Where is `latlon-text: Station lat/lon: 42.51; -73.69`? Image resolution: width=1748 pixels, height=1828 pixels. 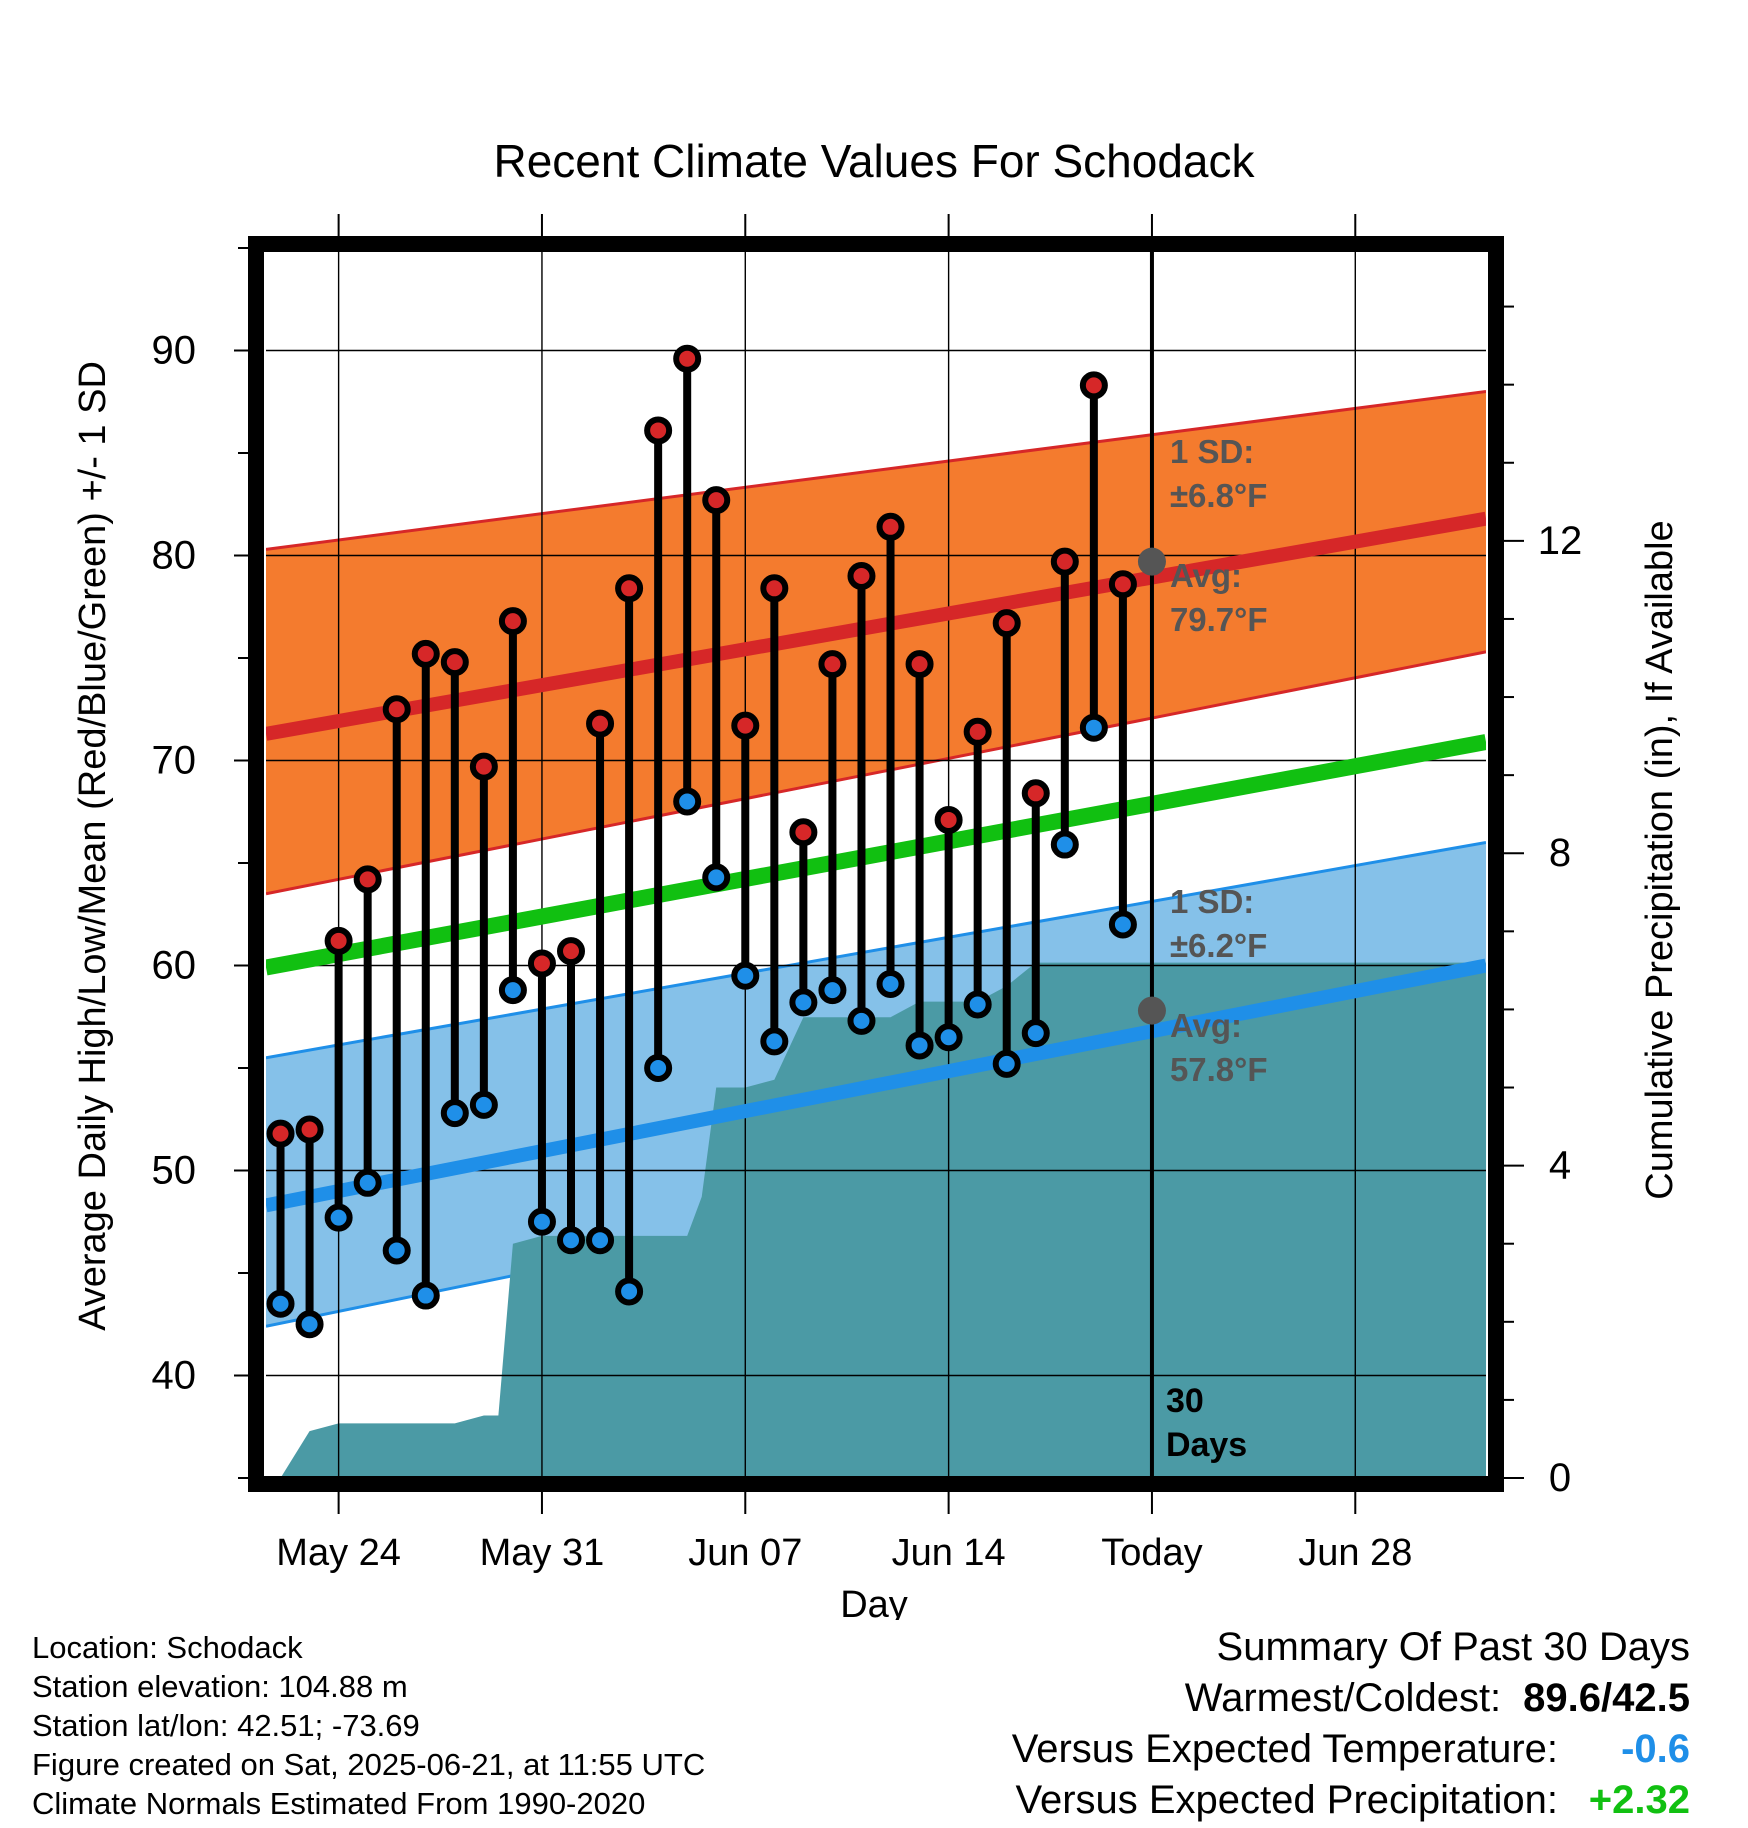
latlon-text: Station lat/lon: 42.51; -73.69 is located at coordinates (226, 1725).